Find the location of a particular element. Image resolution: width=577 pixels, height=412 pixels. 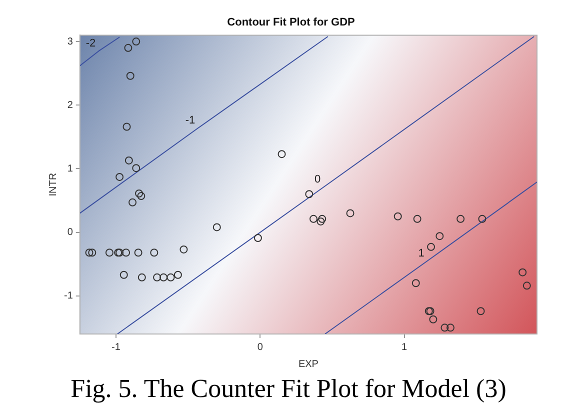

x-tick-label: 0 is located at coordinates (260, 347).